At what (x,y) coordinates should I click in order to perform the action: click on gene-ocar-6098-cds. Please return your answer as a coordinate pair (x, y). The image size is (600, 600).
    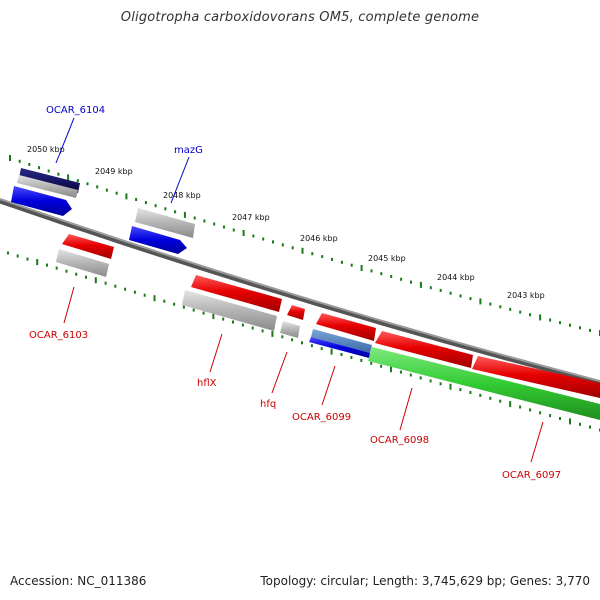
    Looking at the image, I should click on (484, 383).